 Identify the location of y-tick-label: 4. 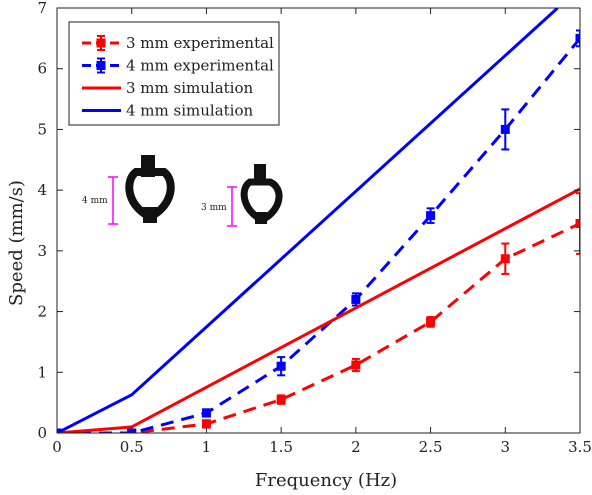
(42, 190).